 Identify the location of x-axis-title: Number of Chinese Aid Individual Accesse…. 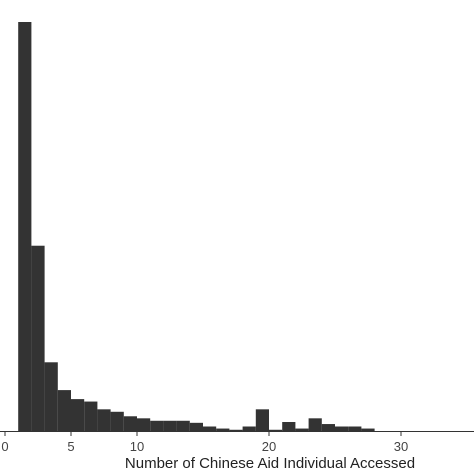
(270, 463).